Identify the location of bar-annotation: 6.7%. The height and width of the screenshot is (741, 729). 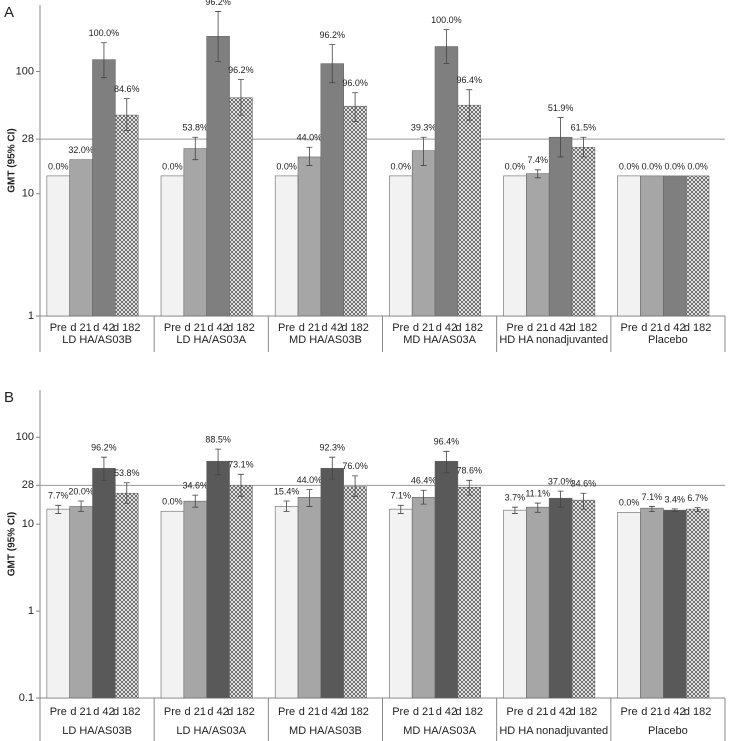
(697, 498).